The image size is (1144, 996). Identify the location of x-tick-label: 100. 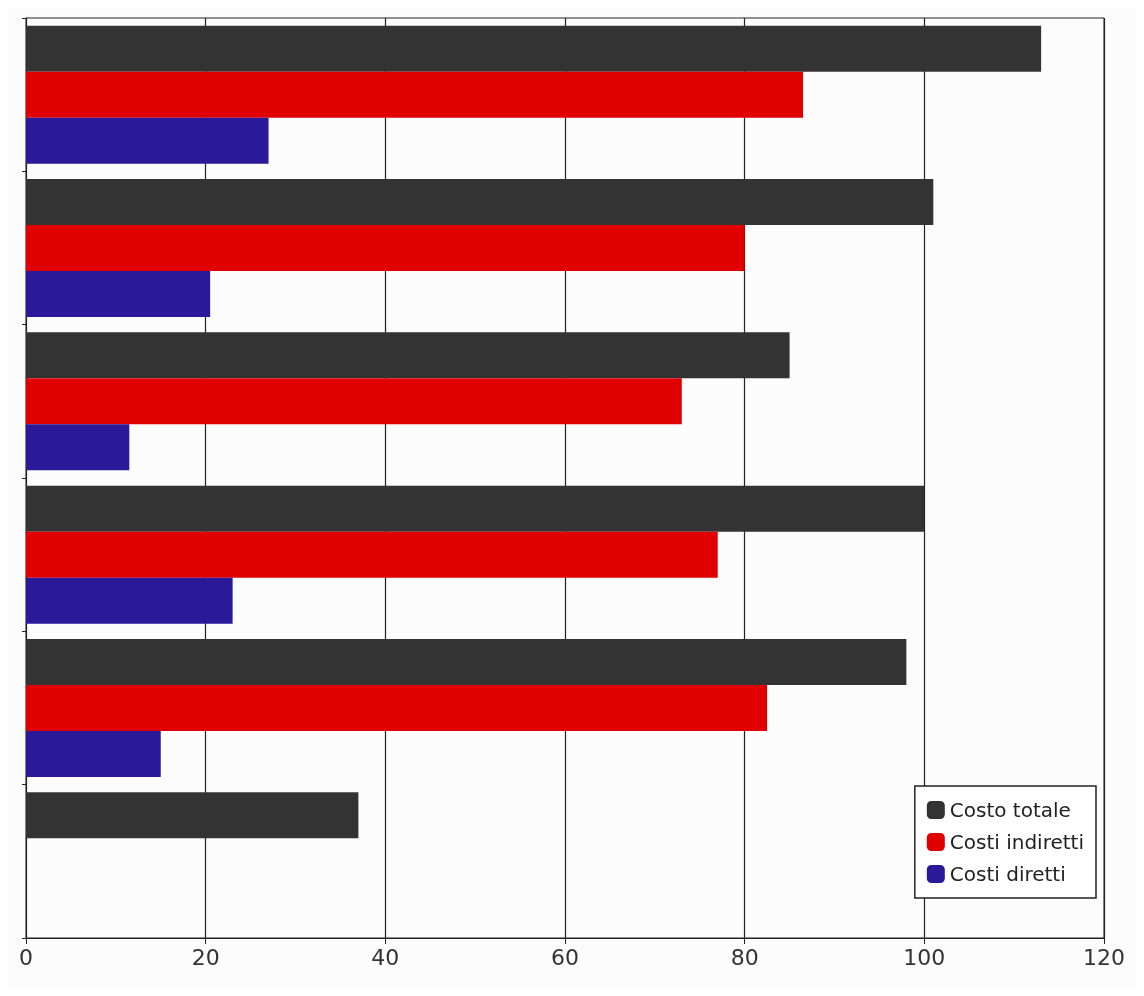
(924, 957).